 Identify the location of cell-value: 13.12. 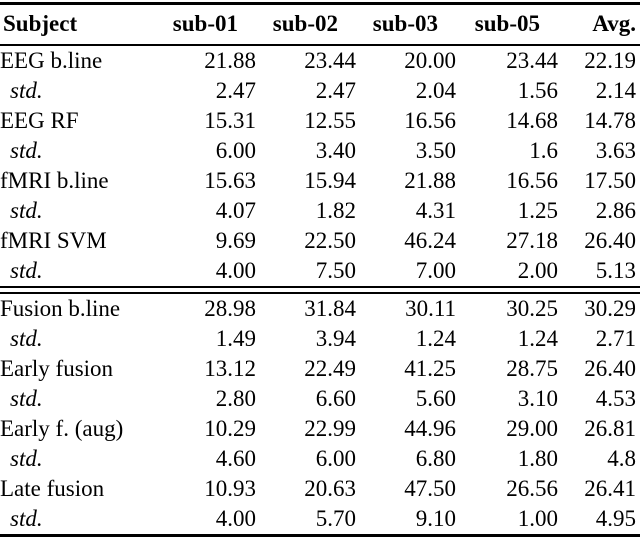
(230, 368).